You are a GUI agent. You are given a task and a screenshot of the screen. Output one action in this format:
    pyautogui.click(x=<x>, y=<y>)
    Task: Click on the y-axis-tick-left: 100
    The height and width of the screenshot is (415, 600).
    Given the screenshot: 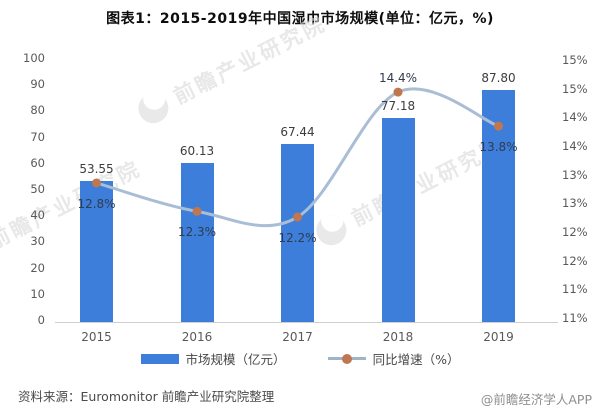 What is the action you would take?
    pyautogui.click(x=34, y=58)
    